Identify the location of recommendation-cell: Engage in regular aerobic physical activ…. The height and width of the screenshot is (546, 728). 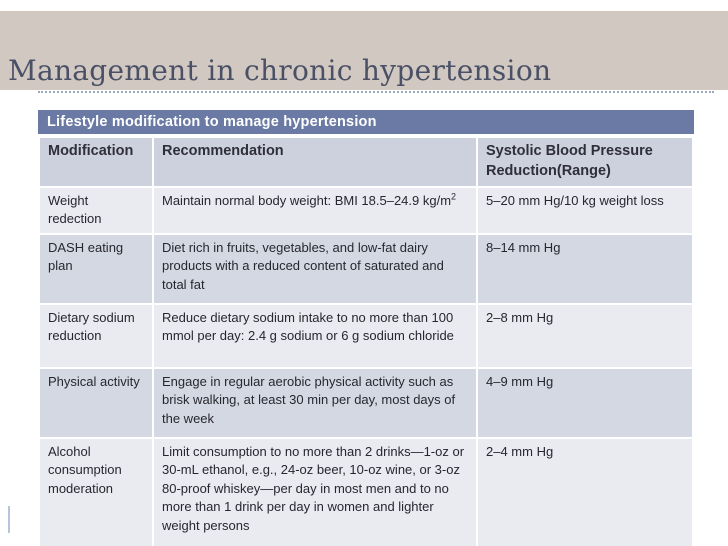
(315, 402).